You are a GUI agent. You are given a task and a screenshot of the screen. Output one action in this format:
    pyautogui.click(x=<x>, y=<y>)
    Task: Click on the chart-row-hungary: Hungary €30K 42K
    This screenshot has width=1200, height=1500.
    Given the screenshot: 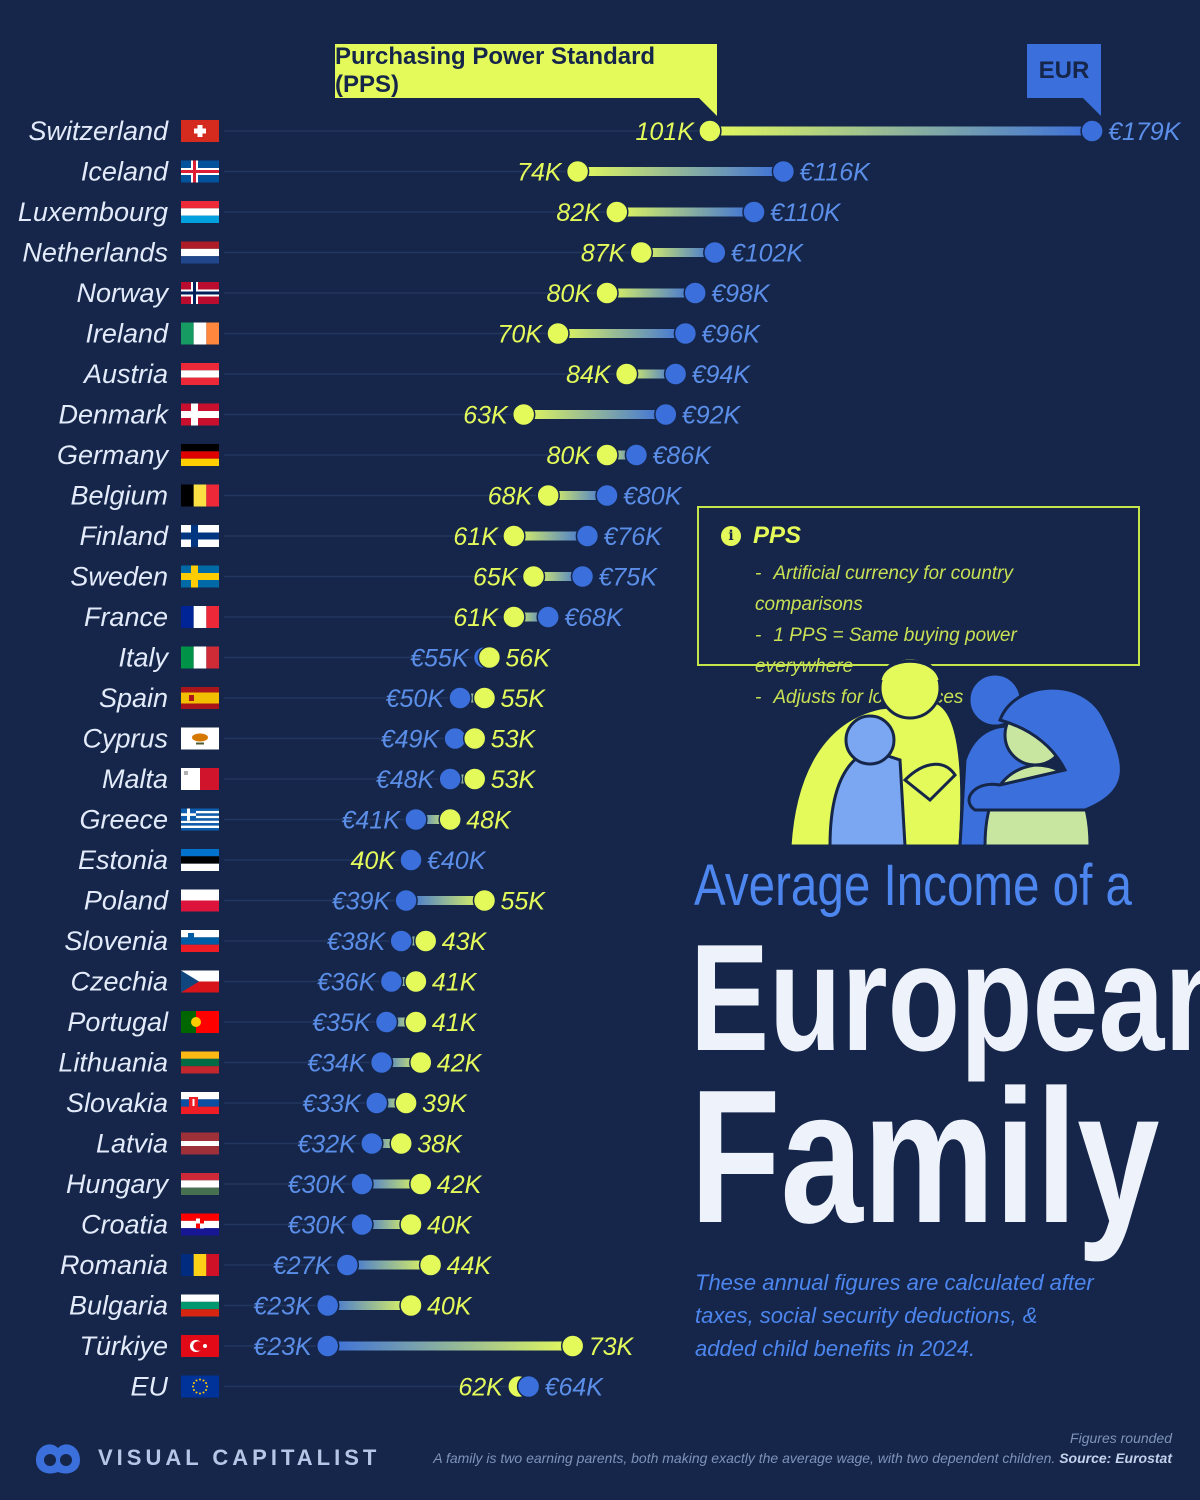 What is the action you would take?
    pyautogui.click(x=274, y=1184)
    